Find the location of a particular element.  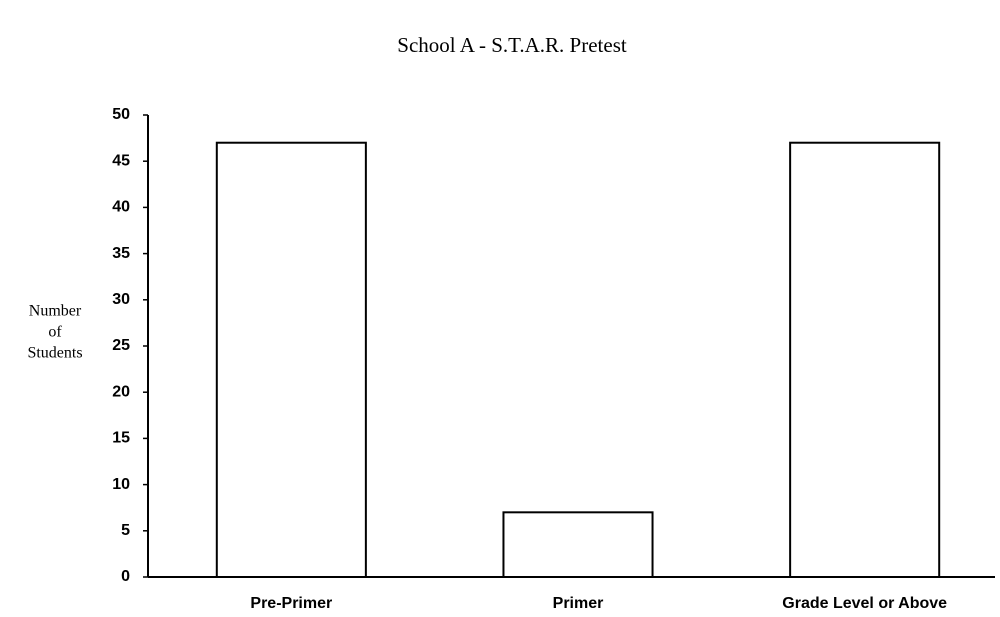

y-axis-label: Students is located at coordinates (54, 353).